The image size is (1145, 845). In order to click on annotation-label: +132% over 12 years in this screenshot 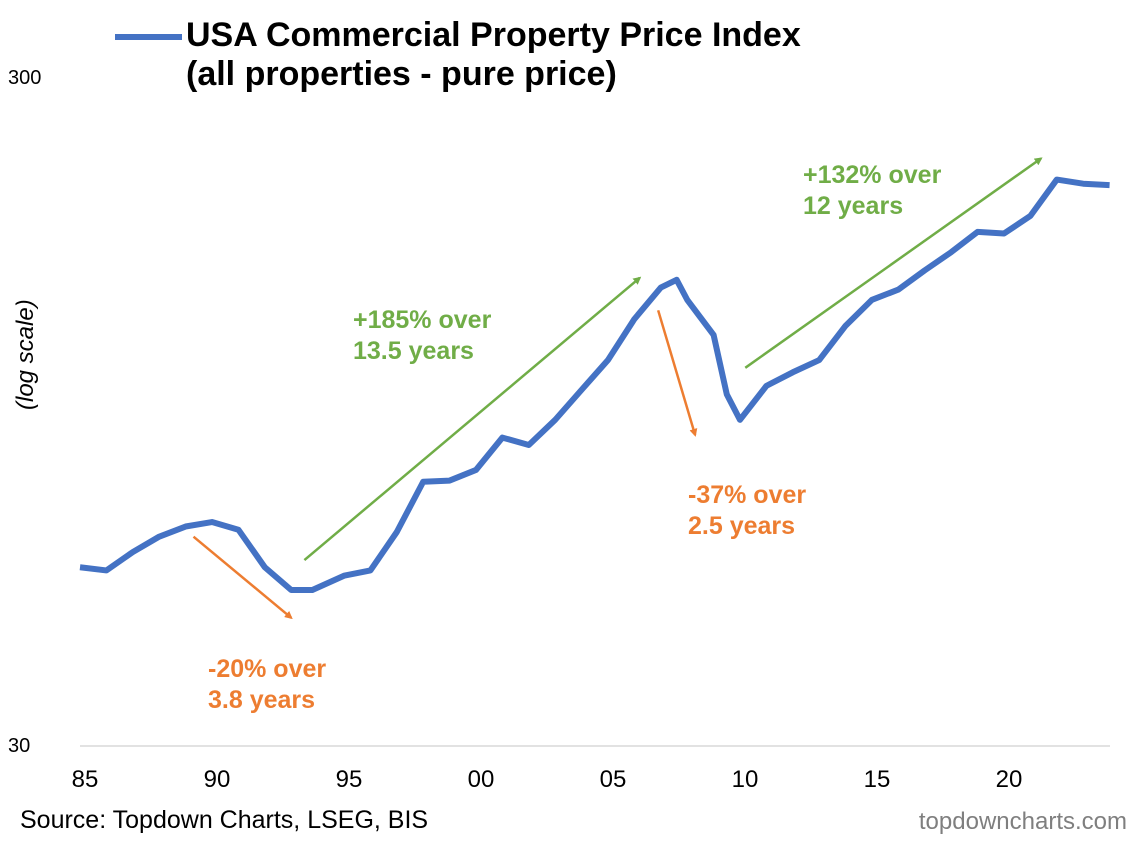, I will do `click(872, 190)`.